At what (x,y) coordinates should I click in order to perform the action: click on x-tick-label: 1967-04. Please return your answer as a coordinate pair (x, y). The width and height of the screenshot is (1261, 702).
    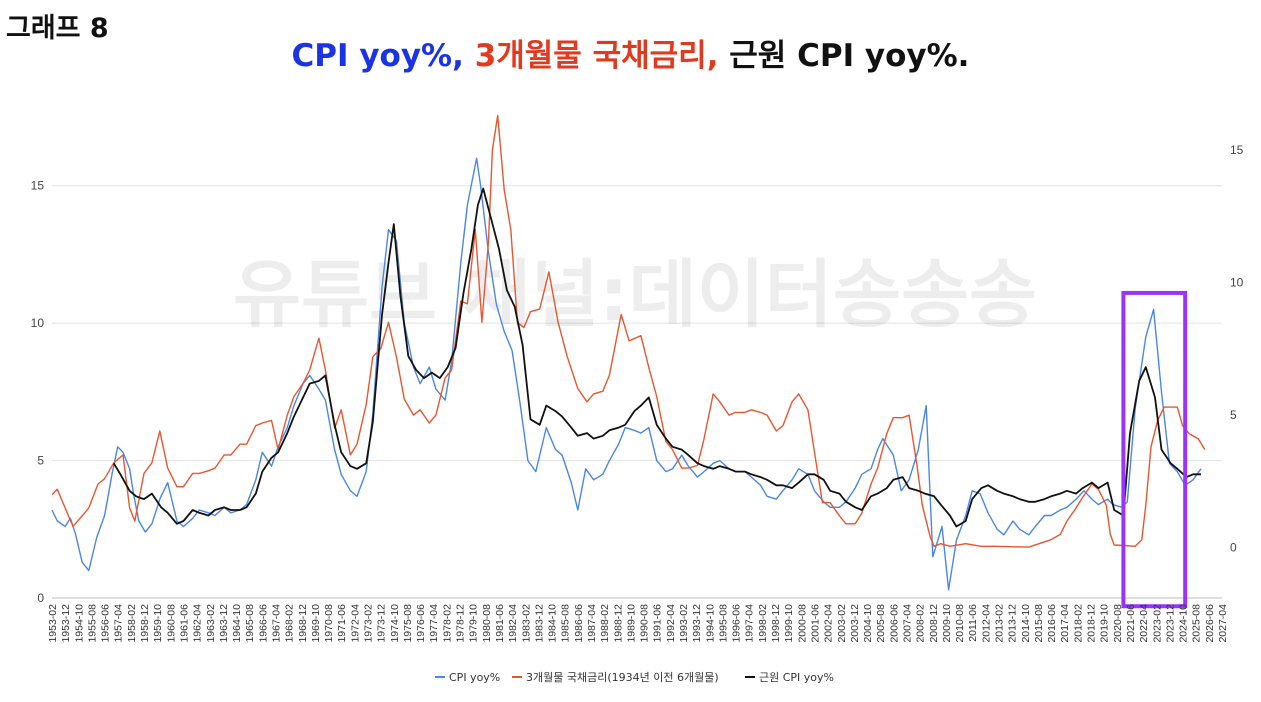
    Looking at the image, I should click on (277, 623).